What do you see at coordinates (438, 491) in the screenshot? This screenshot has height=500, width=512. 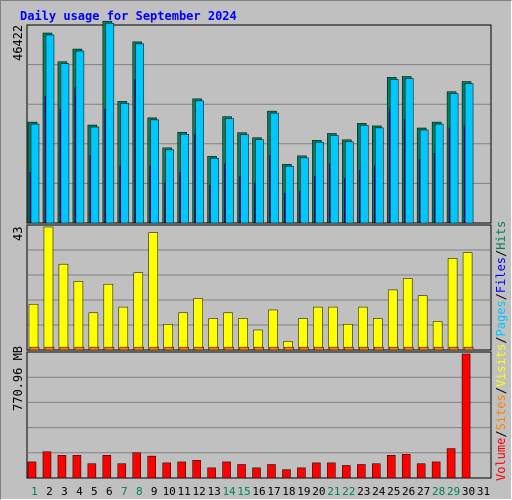 I see `x-tick-label-28: 28` at bounding box center [438, 491].